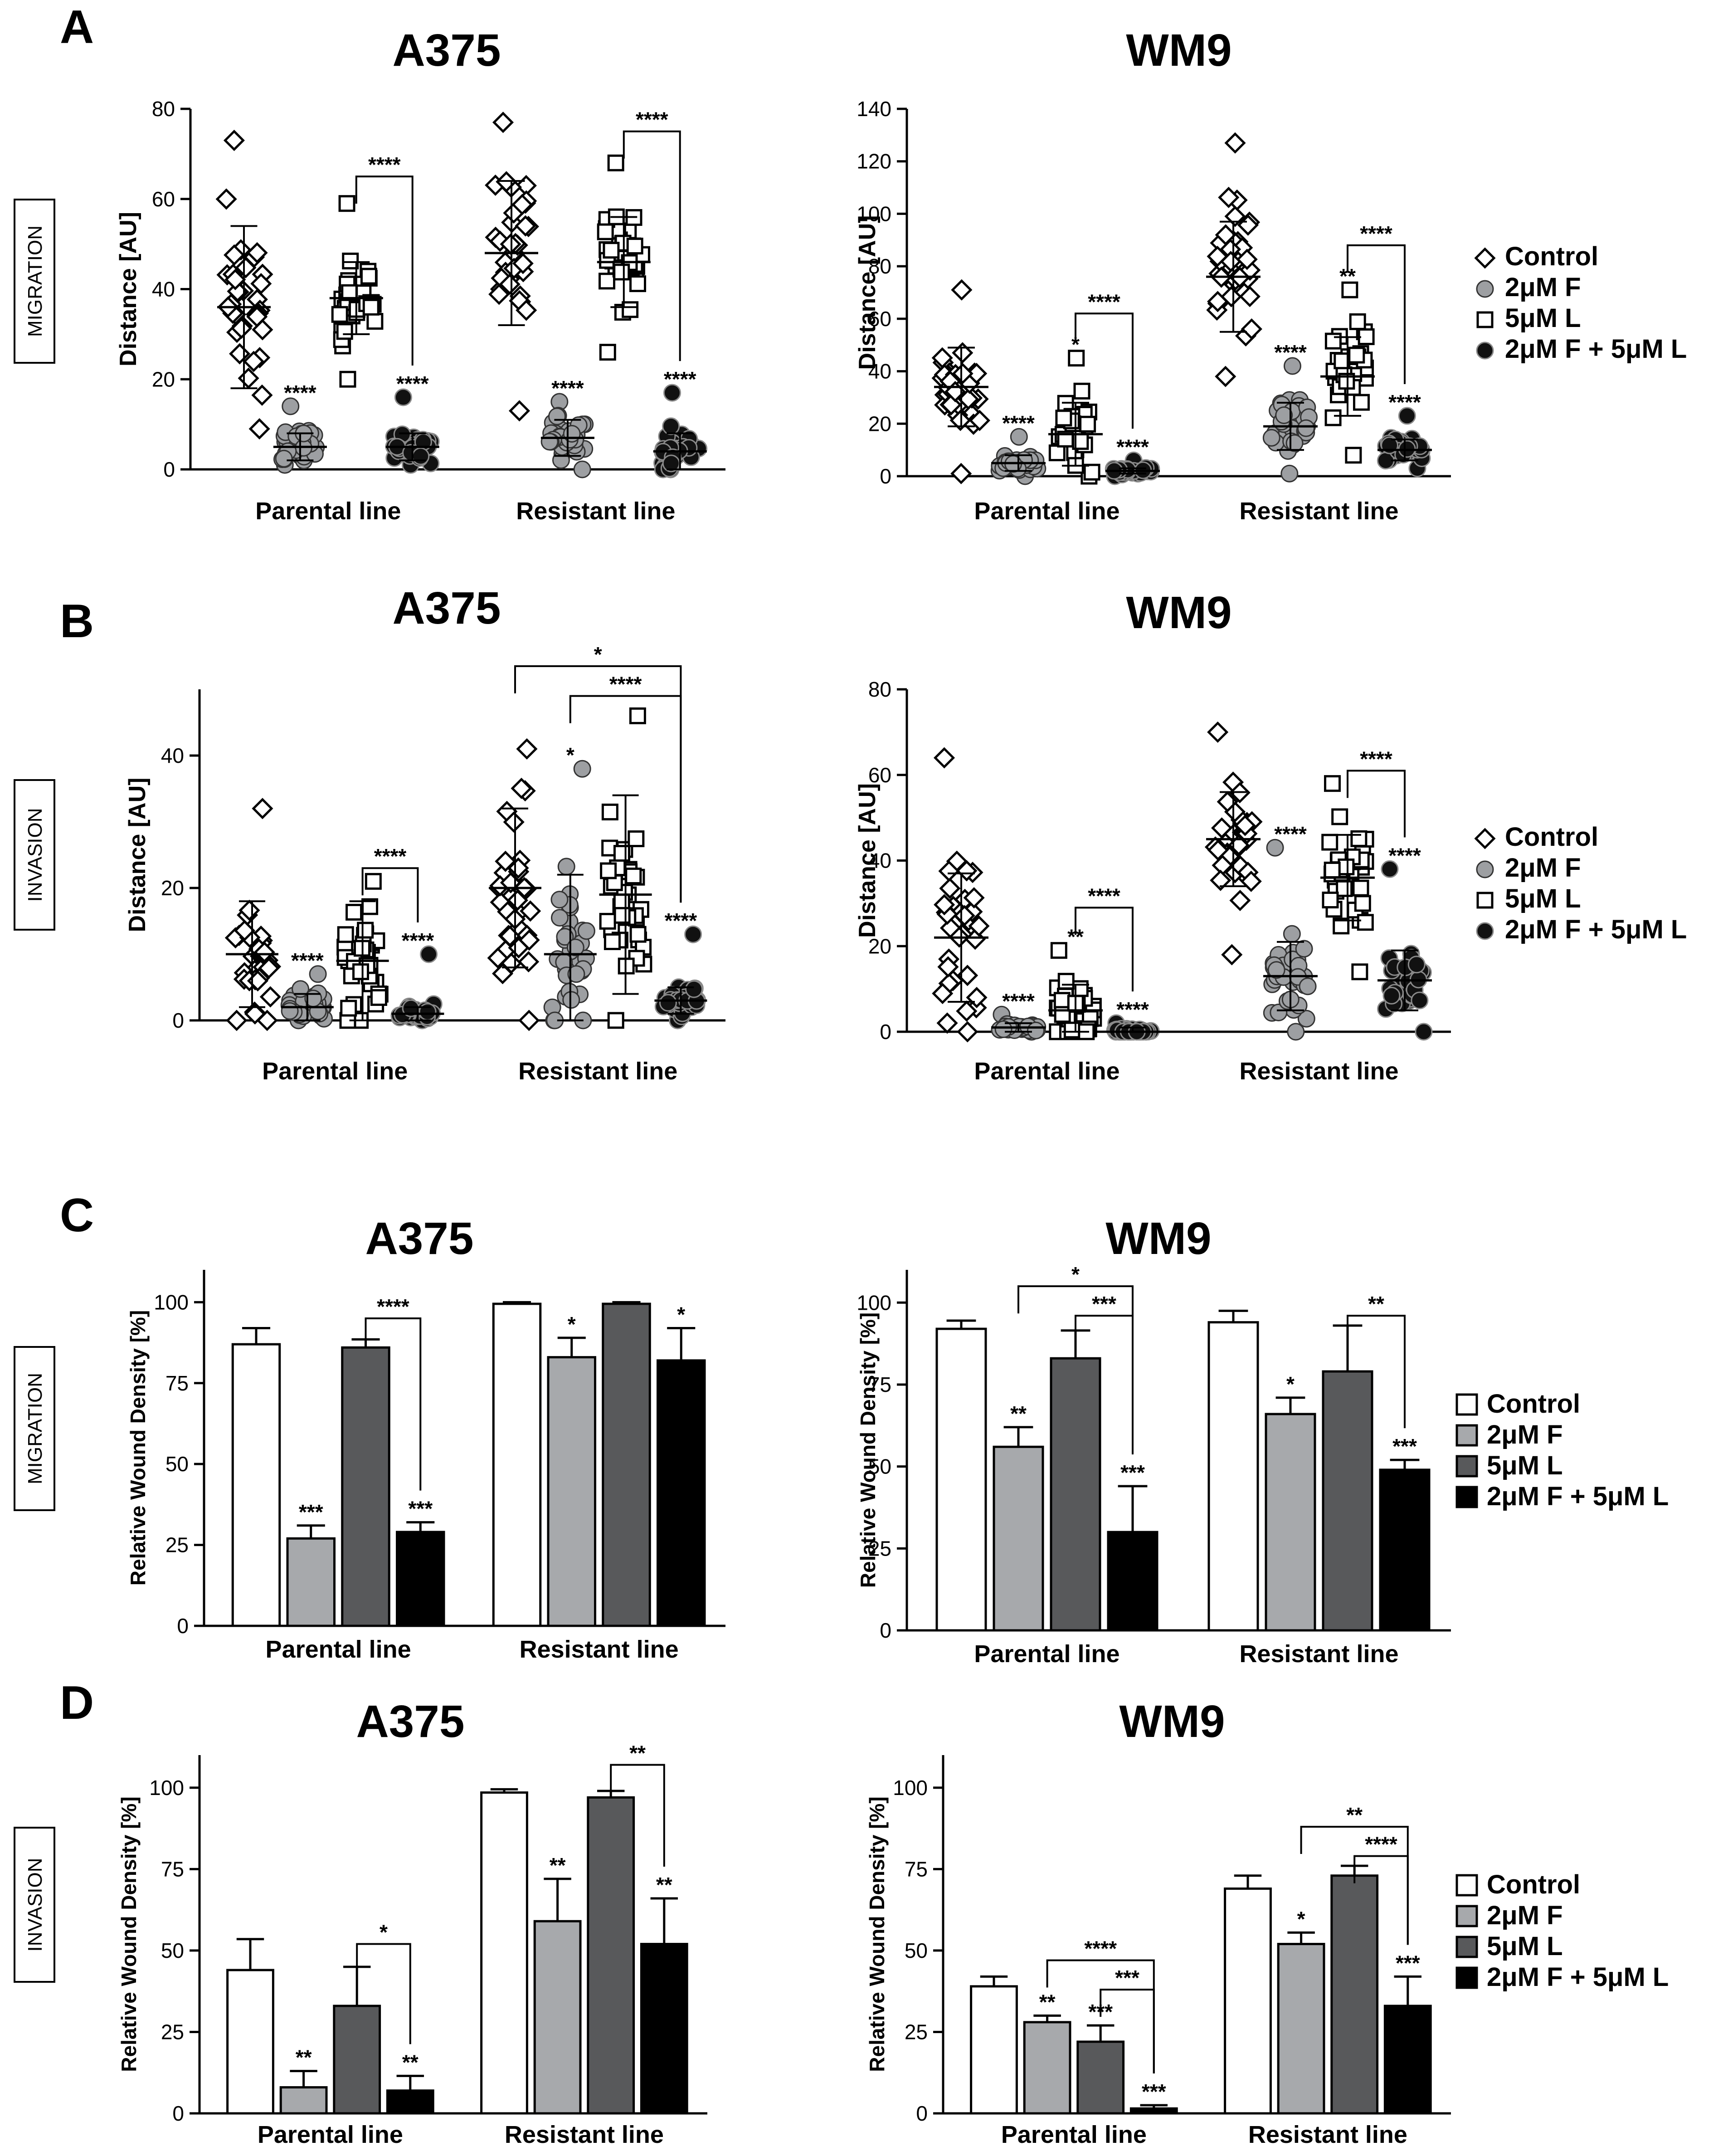  I want to click on y-tick-label: 60, so click(164, 199).